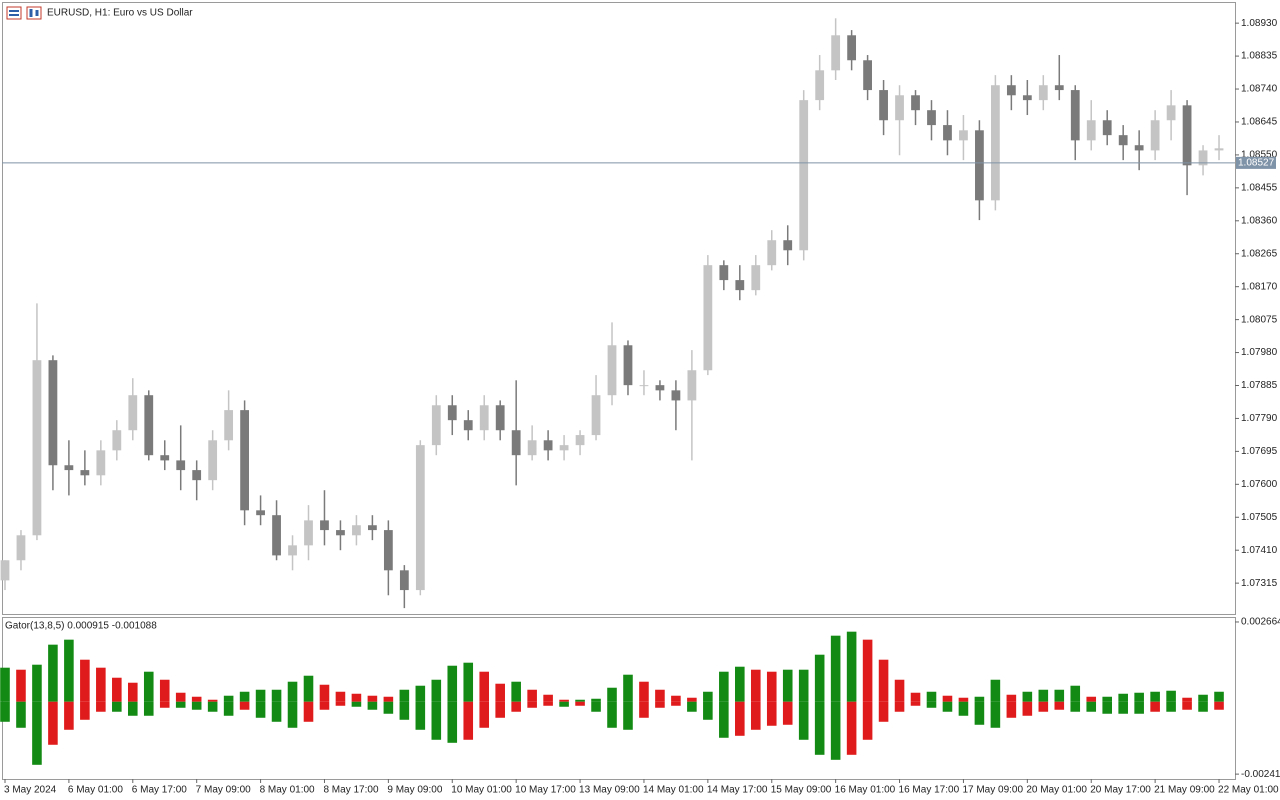  Describe the element at coordinates (1120, 790) in the screenshot. I see `x-tick-label: 20 May 17:00` at that location.